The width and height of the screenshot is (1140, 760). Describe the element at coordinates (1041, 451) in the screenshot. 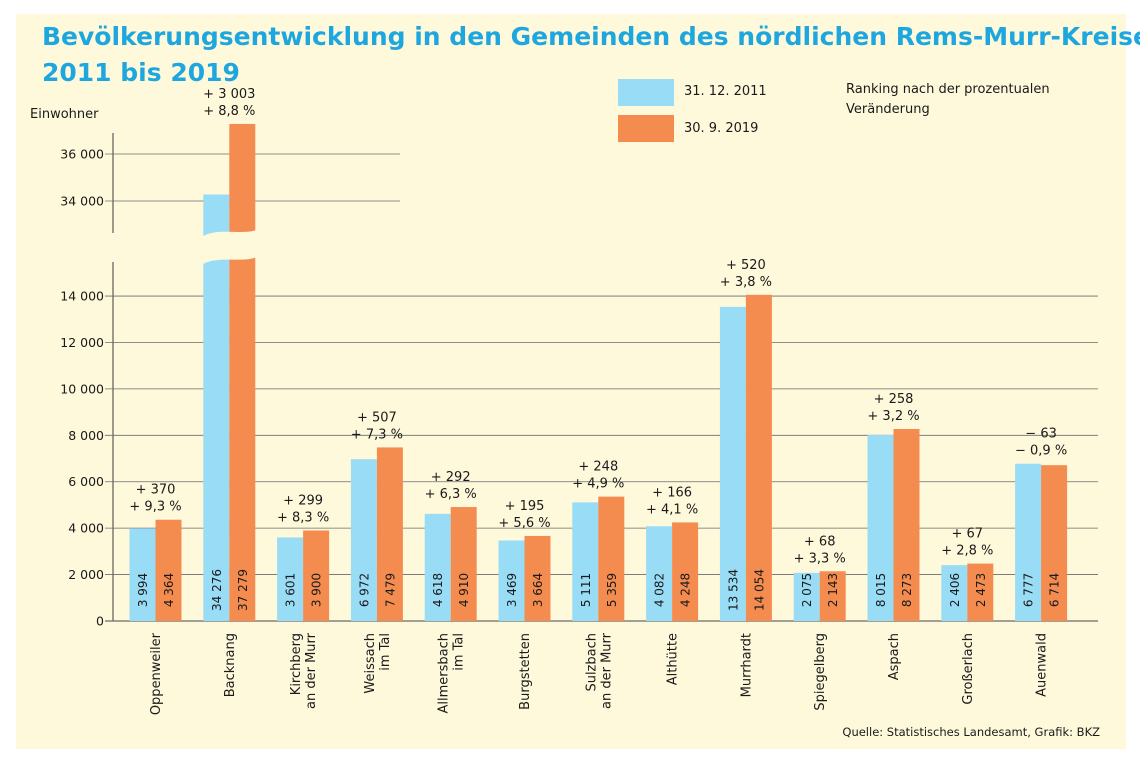

I see `change-percent-label: − 0,9 %` at that location.